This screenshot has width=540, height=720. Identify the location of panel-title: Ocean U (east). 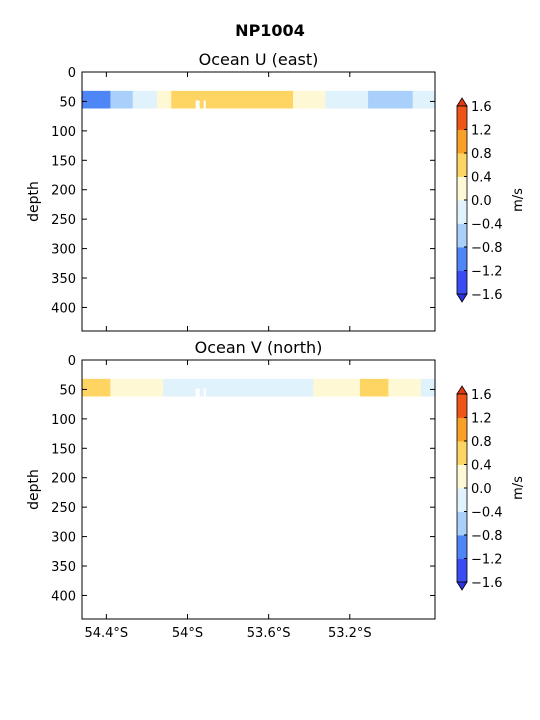
(259, 59).